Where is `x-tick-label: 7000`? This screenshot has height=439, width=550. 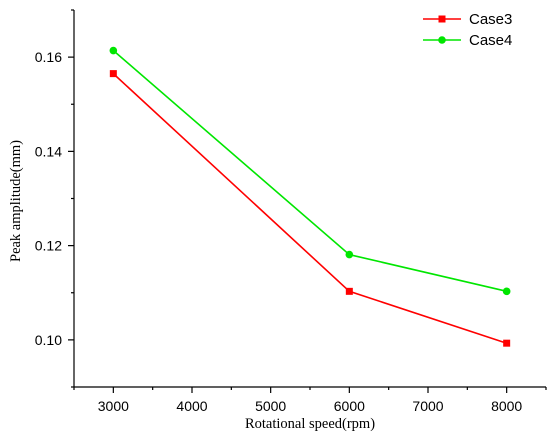 x-tick-label: 7000 is located at coordinates (427, 406).